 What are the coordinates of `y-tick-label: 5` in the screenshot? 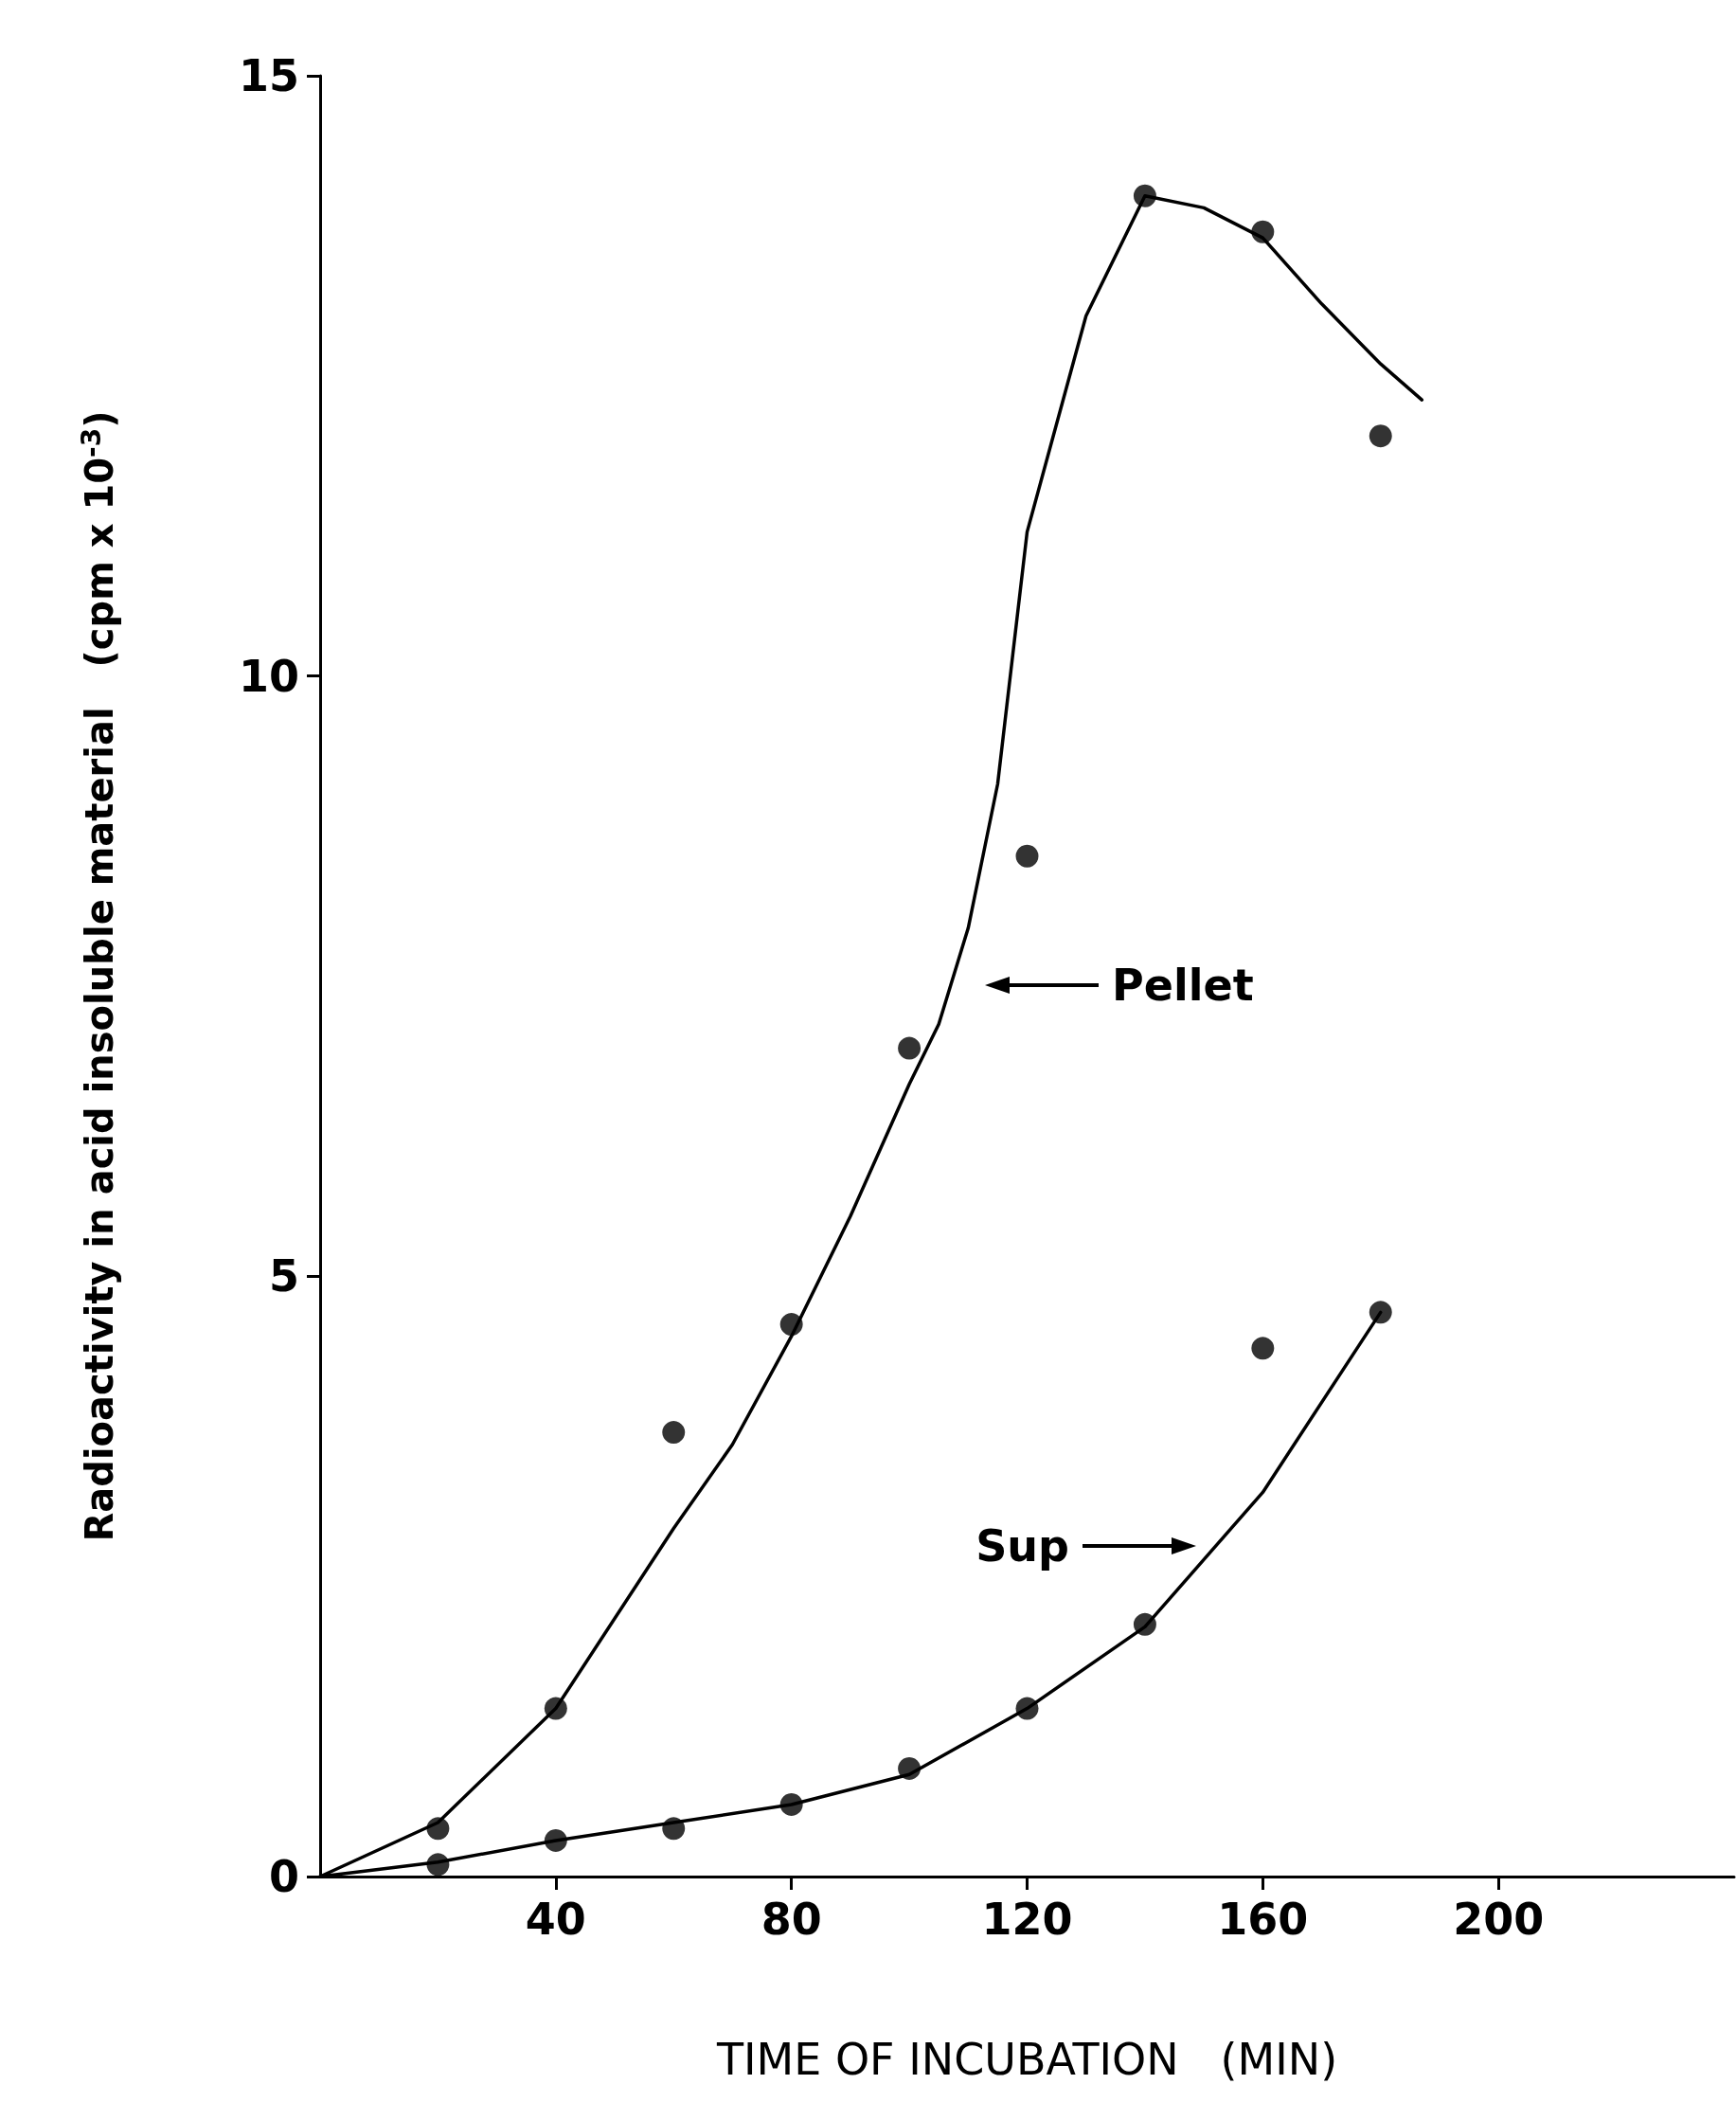 It's located at (283, 1276).